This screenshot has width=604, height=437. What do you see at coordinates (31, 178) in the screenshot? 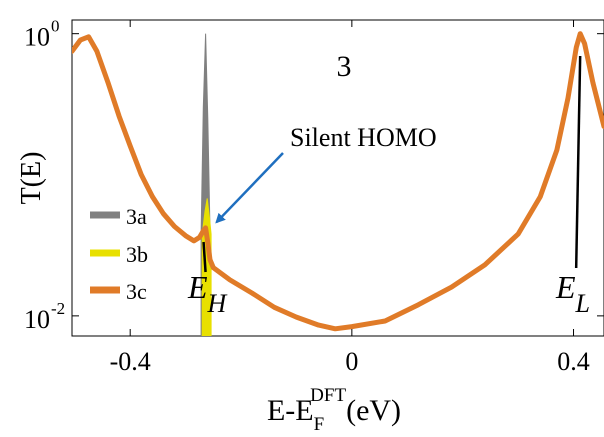
I see `y-axis-label: T(E)` at bounding box center [31, 178].